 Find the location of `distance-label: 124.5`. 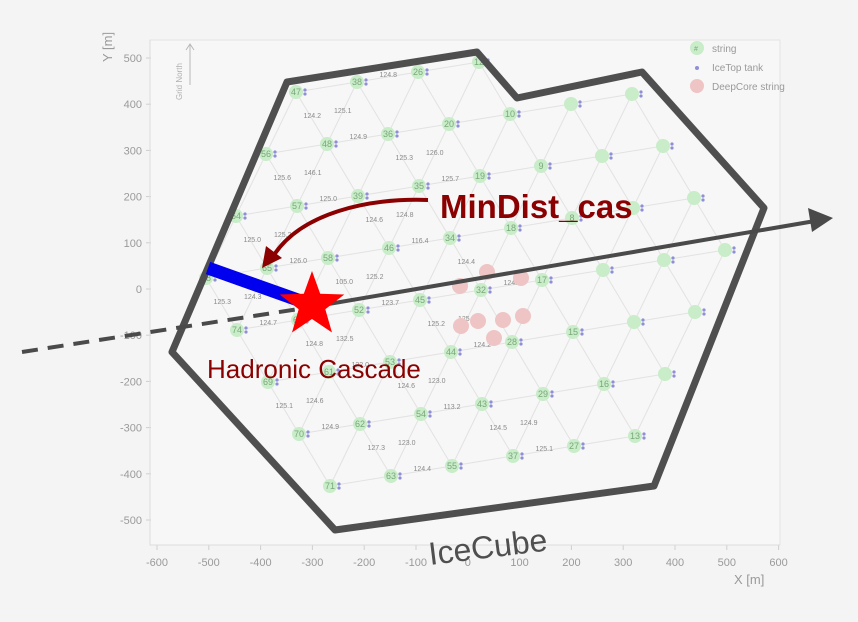

distance-label: 124.5 is located at coordinates (499, 428).